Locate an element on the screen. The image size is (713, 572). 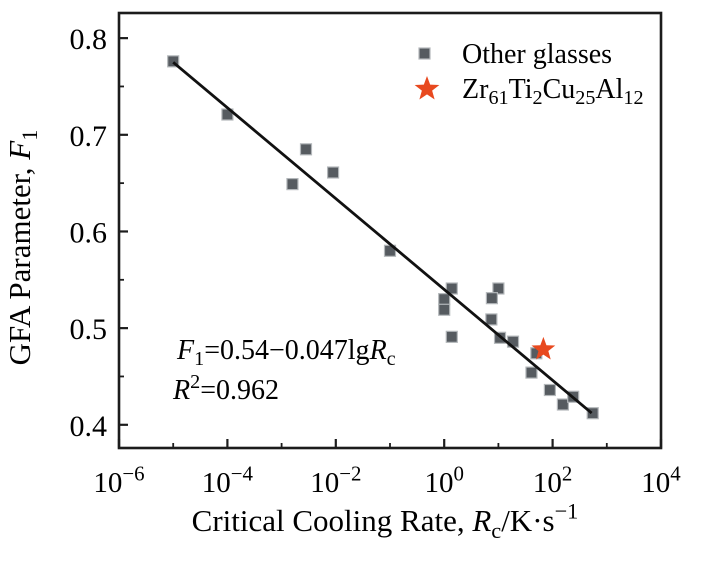
y-axis-title: GFA Parameter, F1 is located at coordinates (22, 248).